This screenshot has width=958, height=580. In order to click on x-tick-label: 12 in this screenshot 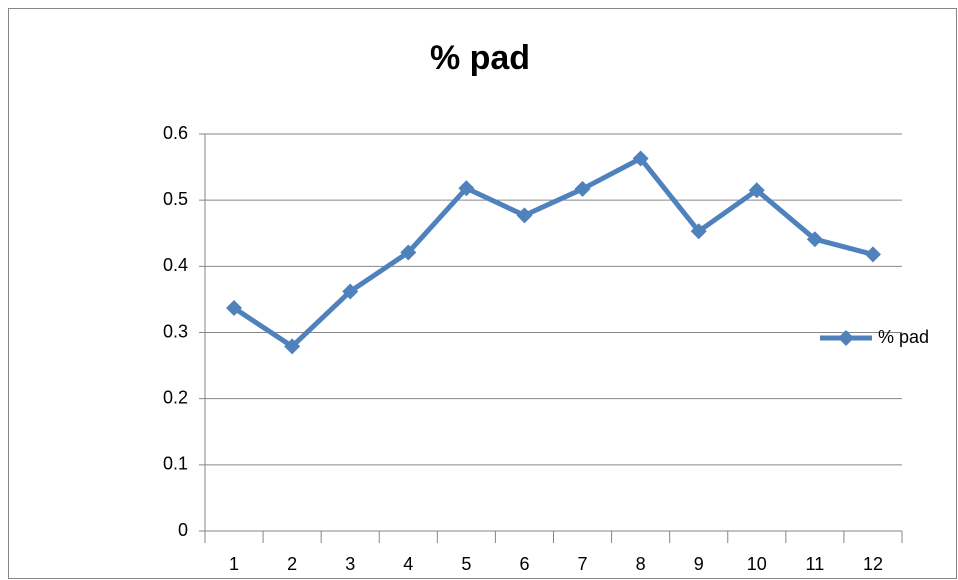, I will do `click(873, 564)`.